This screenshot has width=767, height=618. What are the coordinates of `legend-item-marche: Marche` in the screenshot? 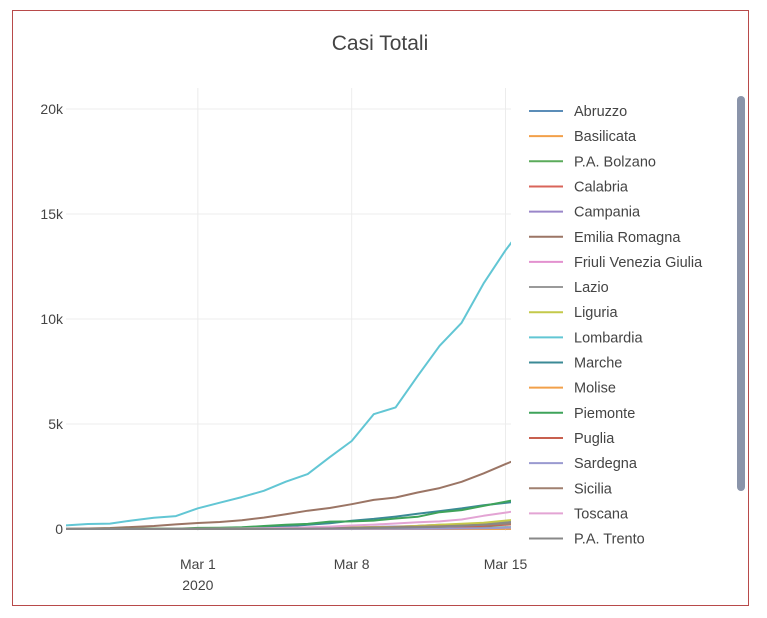 It's located at (575, 364).